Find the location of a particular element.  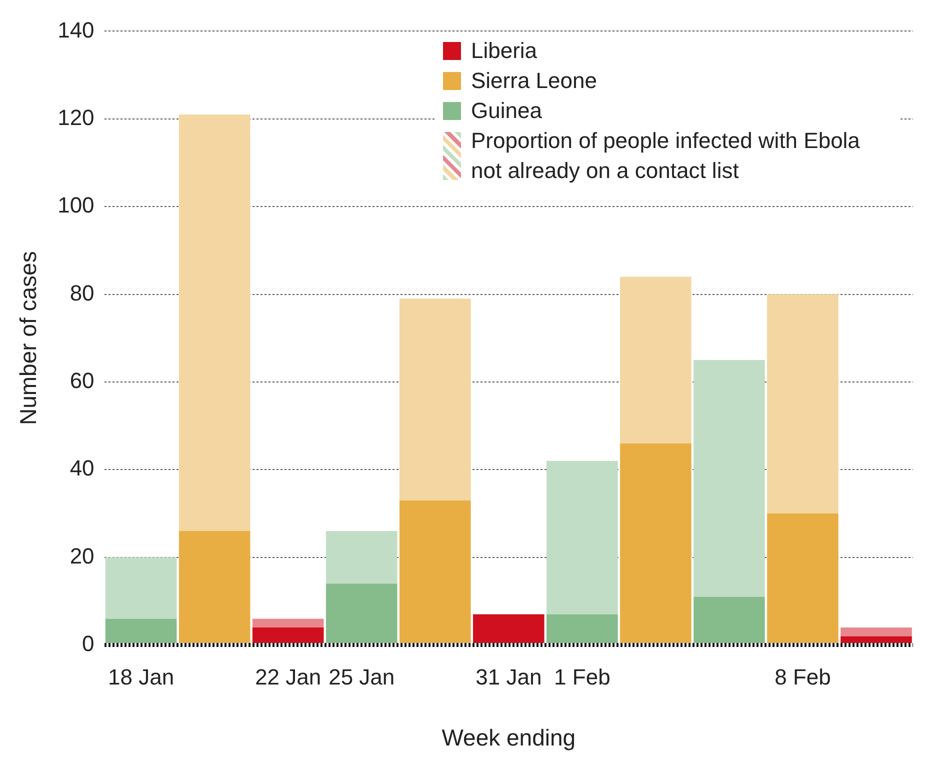

x-tick-label: 22 Jan is located at coordinates (288, 677).